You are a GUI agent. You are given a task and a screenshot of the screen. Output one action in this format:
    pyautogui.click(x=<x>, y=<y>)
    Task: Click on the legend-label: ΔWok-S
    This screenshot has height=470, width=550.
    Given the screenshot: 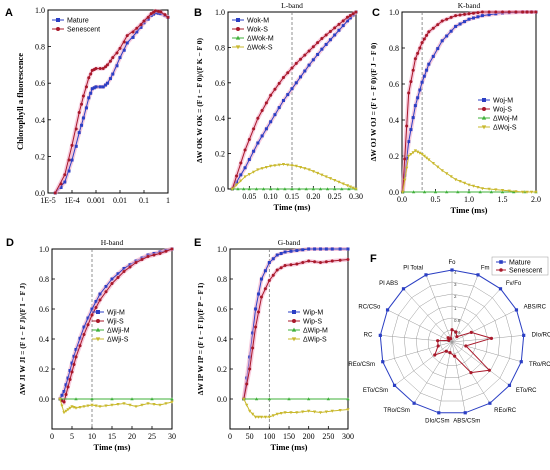 What is the action you would take?
    pyautogui.click(x=260, y=48)
    